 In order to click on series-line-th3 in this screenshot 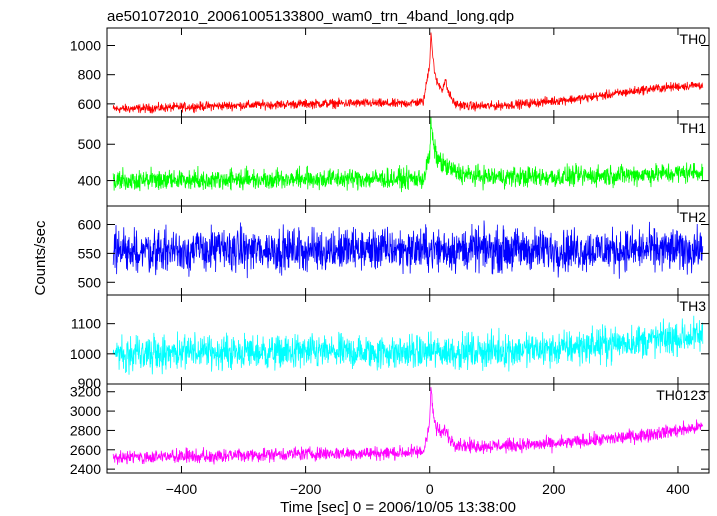, I will do `click(408, 345)`.